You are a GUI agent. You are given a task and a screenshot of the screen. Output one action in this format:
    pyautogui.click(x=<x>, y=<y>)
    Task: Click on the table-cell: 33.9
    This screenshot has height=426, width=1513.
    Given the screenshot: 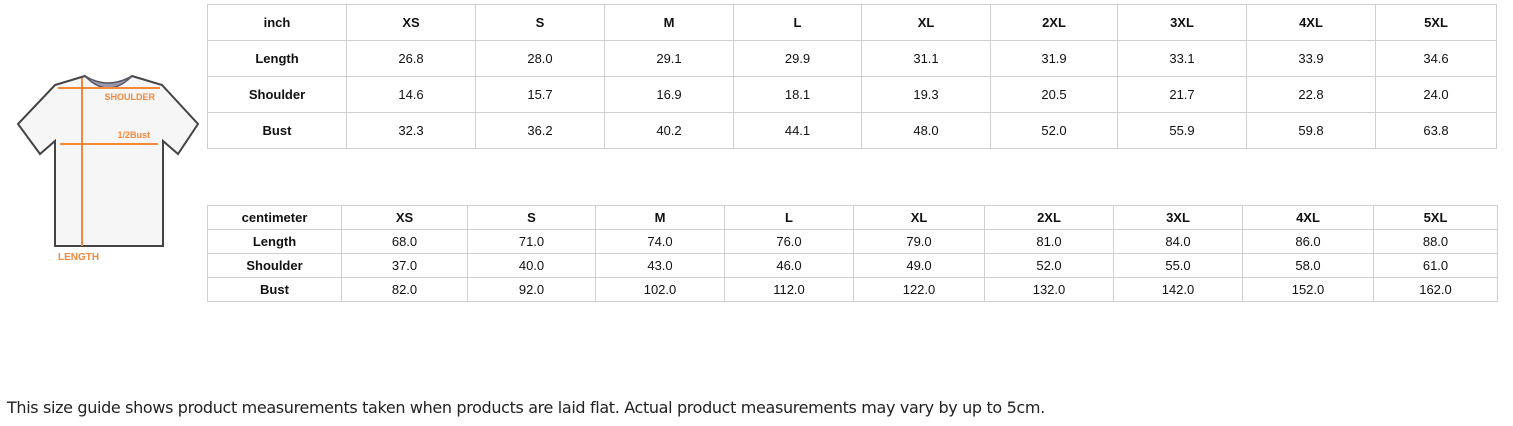 What is the action you would take?
    pyautogui.click(x=1311, y=58)
    